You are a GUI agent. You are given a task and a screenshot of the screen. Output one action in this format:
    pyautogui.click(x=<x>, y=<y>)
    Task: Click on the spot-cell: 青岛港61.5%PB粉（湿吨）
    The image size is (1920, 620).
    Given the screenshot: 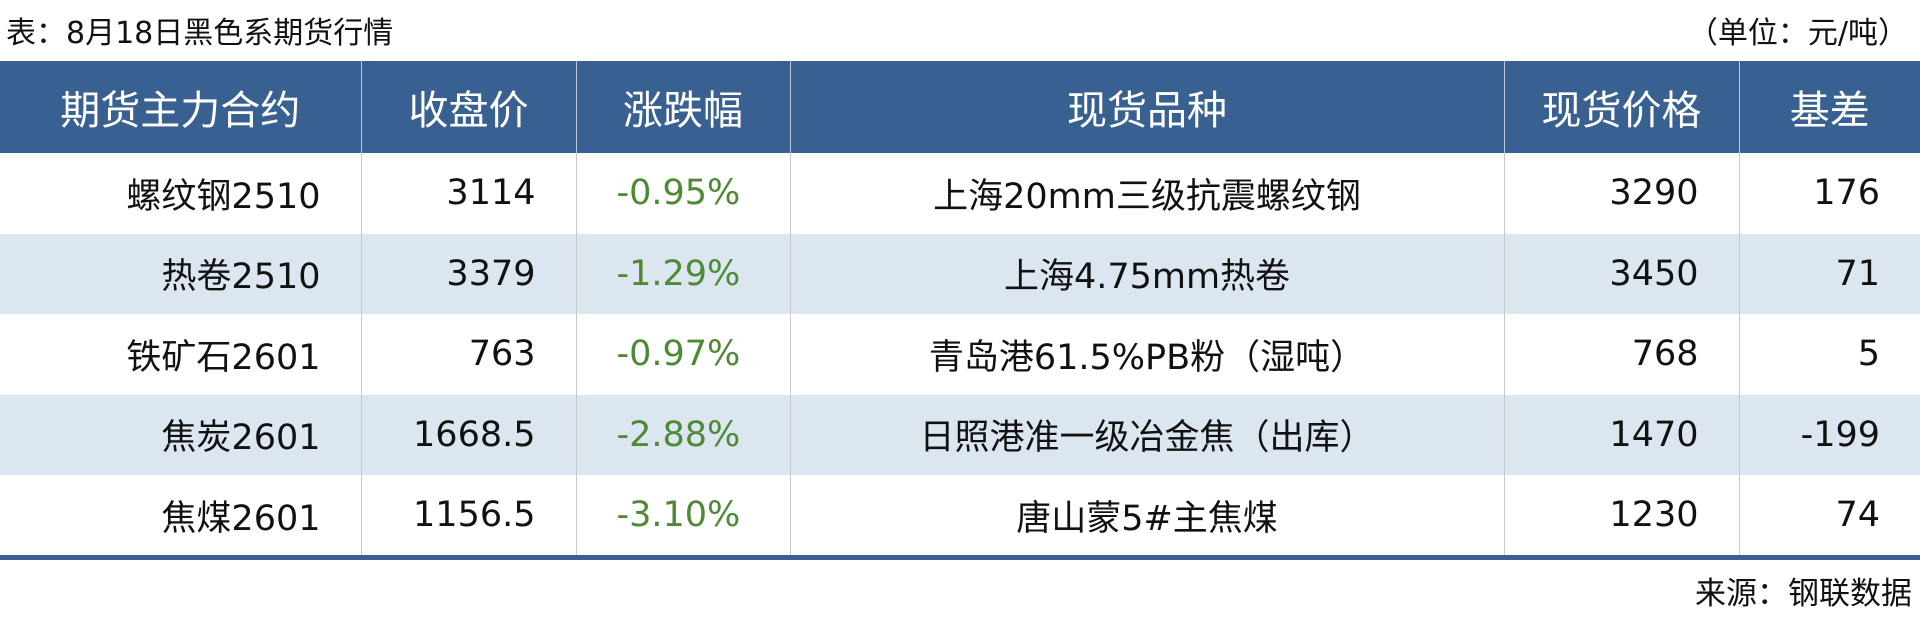 What is the action you would take?
    pyautogui.click(x=1146, y=354)
    